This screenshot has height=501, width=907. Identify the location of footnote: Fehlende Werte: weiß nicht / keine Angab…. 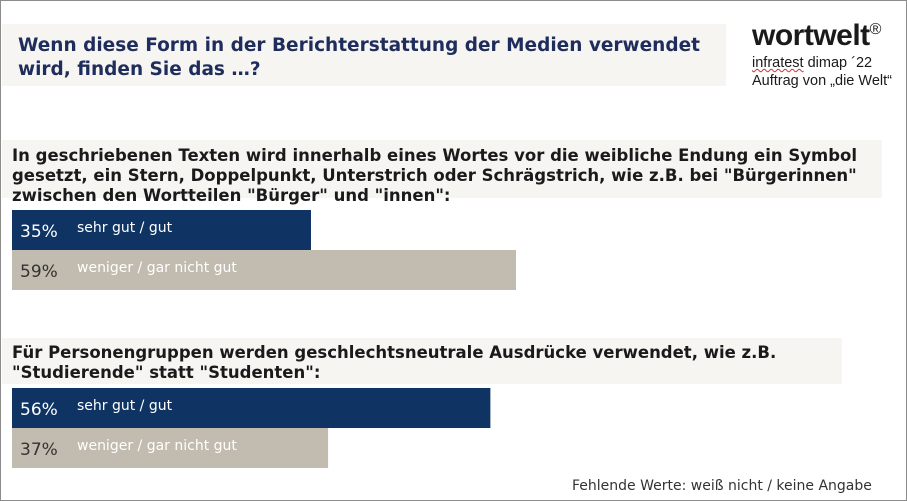
(722, 486).